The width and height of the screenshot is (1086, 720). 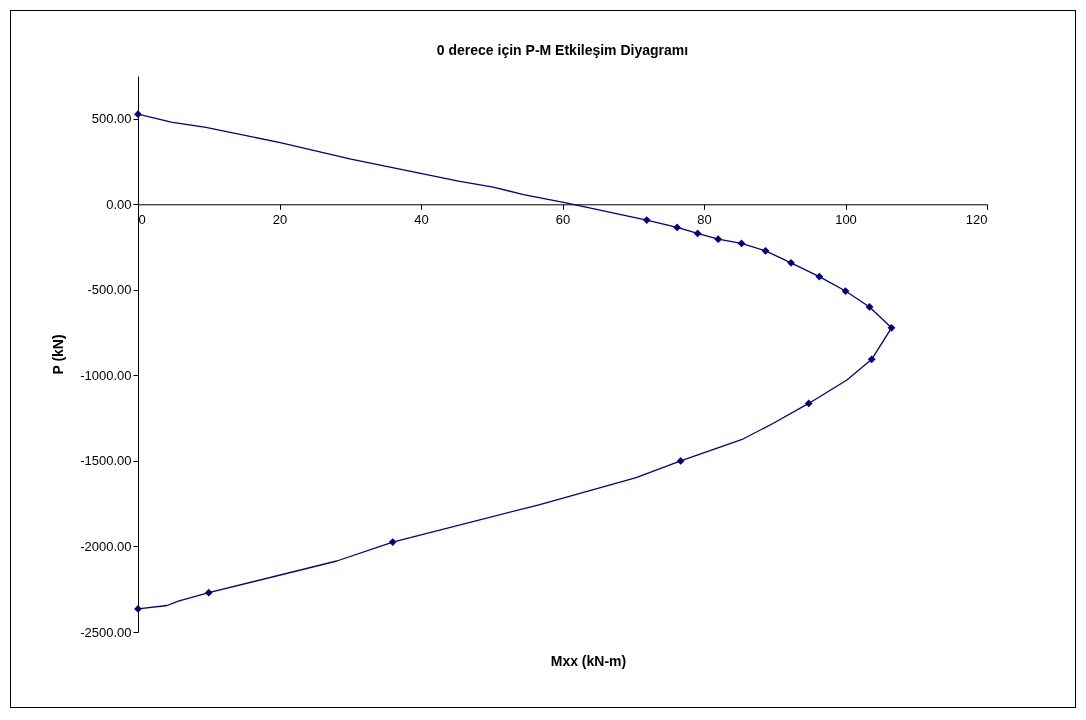 I want to click on y-tick-label: 500.00, so click(x=111, y=119).